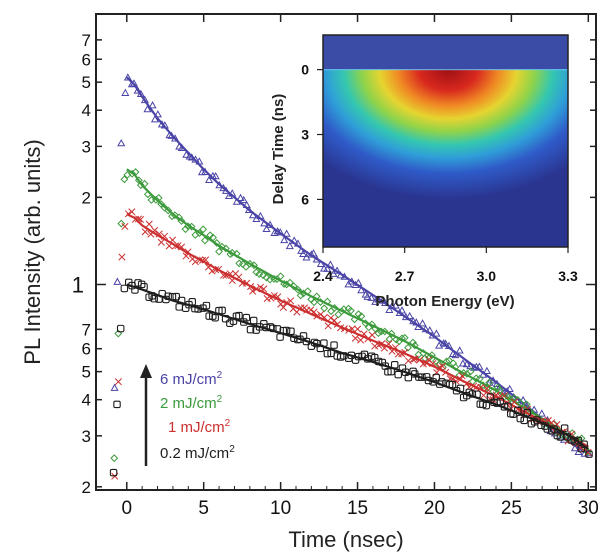 The width and height of the screenshot is (604, 556). Describe the element at coordinates (444, 301) in the screenshot. I see `inset-x-axis-title: Photon Energy (eV)` at that location.